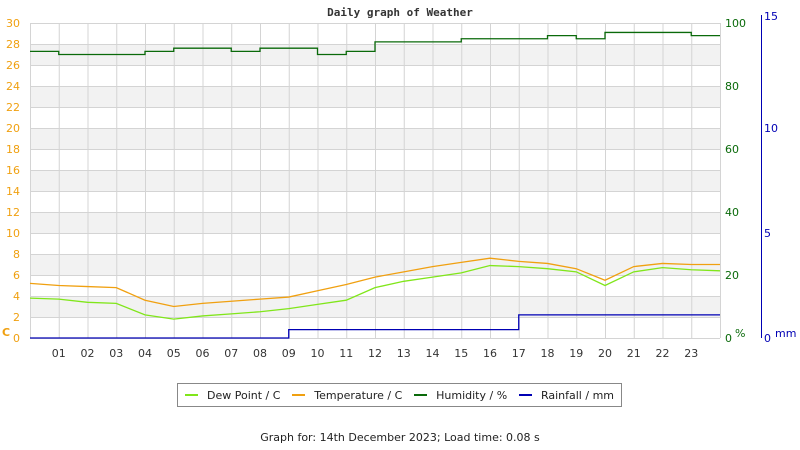  I want to click on svg-text: 13, so click(404, 353).